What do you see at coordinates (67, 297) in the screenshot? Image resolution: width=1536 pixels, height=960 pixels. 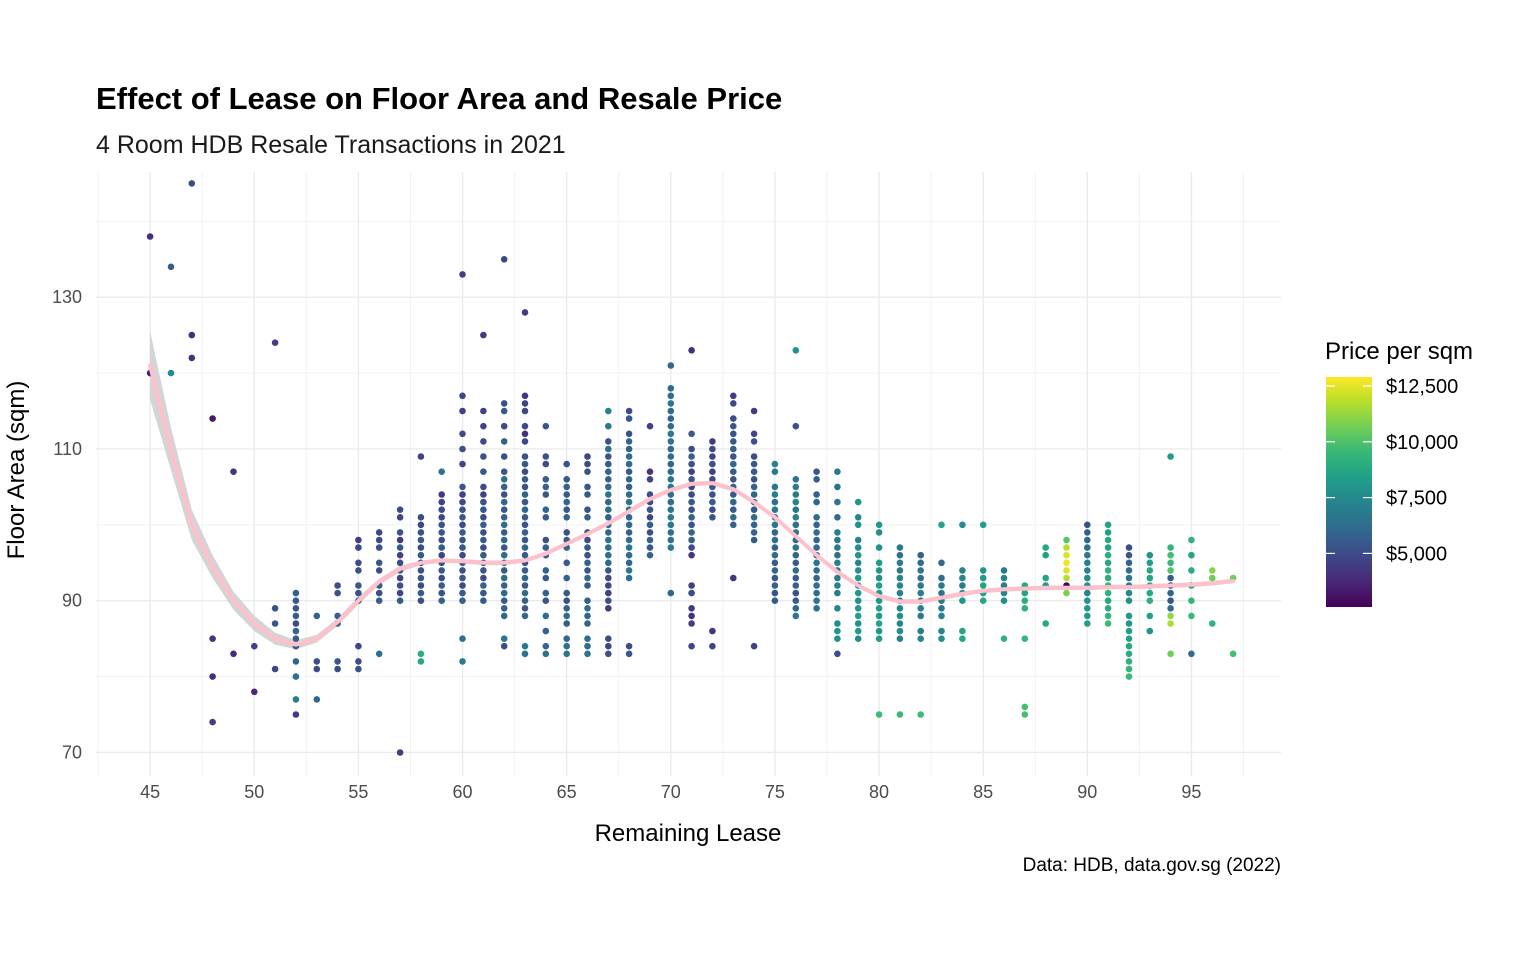 I see `y-tick-label: 130` at bounding box center [67, 297].